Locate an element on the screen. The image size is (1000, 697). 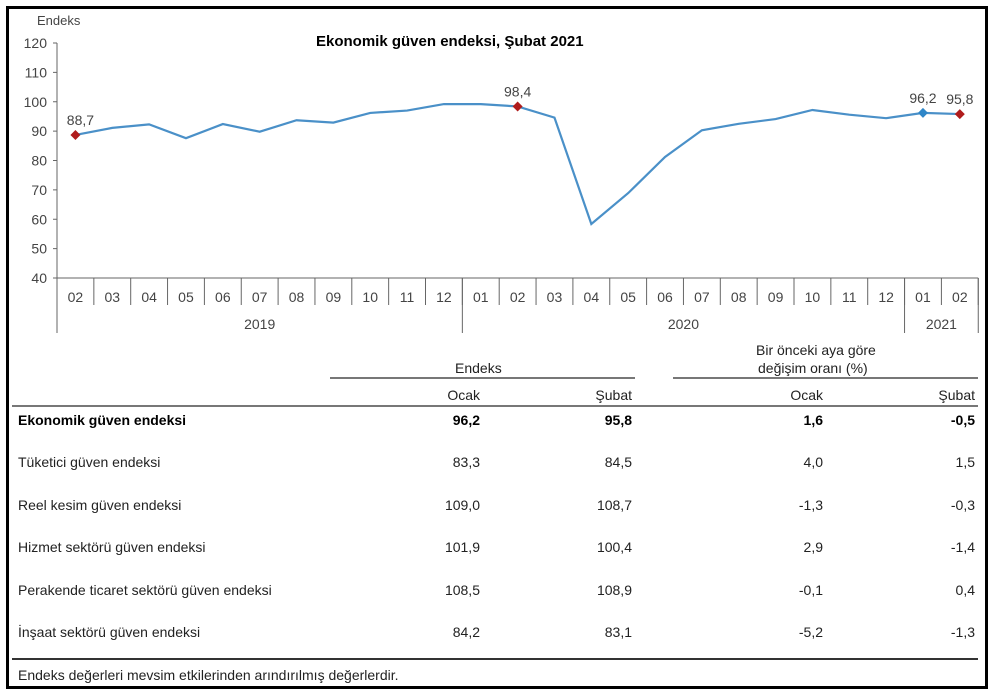
cell-value: 108,5 is located at coordinates (462, 589).